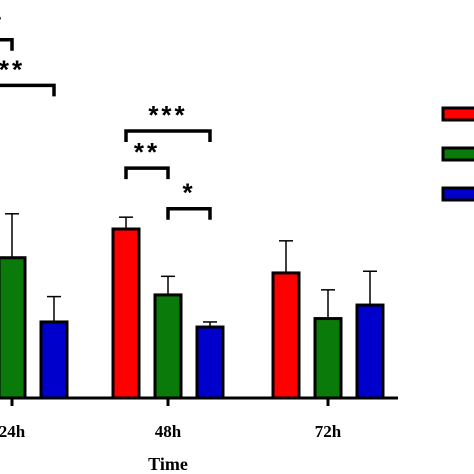 The height and width of the screenshot is (474, 474). What do you see at coordinates (286, 335) in the screenshot?
I see `bar-series1-72h` at bounding box center [286, 335].